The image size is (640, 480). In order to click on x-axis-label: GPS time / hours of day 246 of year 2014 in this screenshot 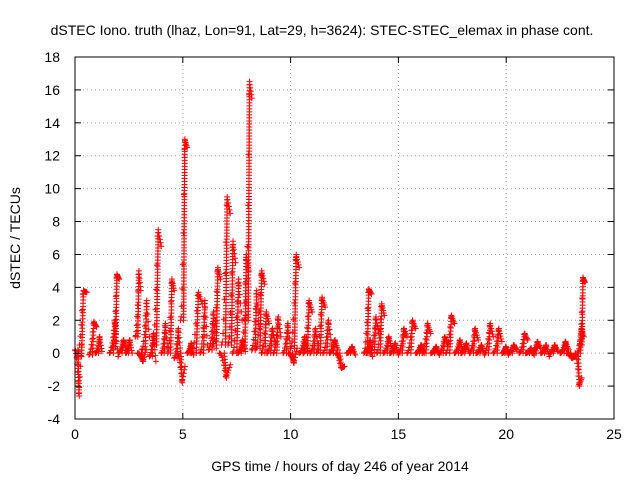, I will do `click(340, 466)`.